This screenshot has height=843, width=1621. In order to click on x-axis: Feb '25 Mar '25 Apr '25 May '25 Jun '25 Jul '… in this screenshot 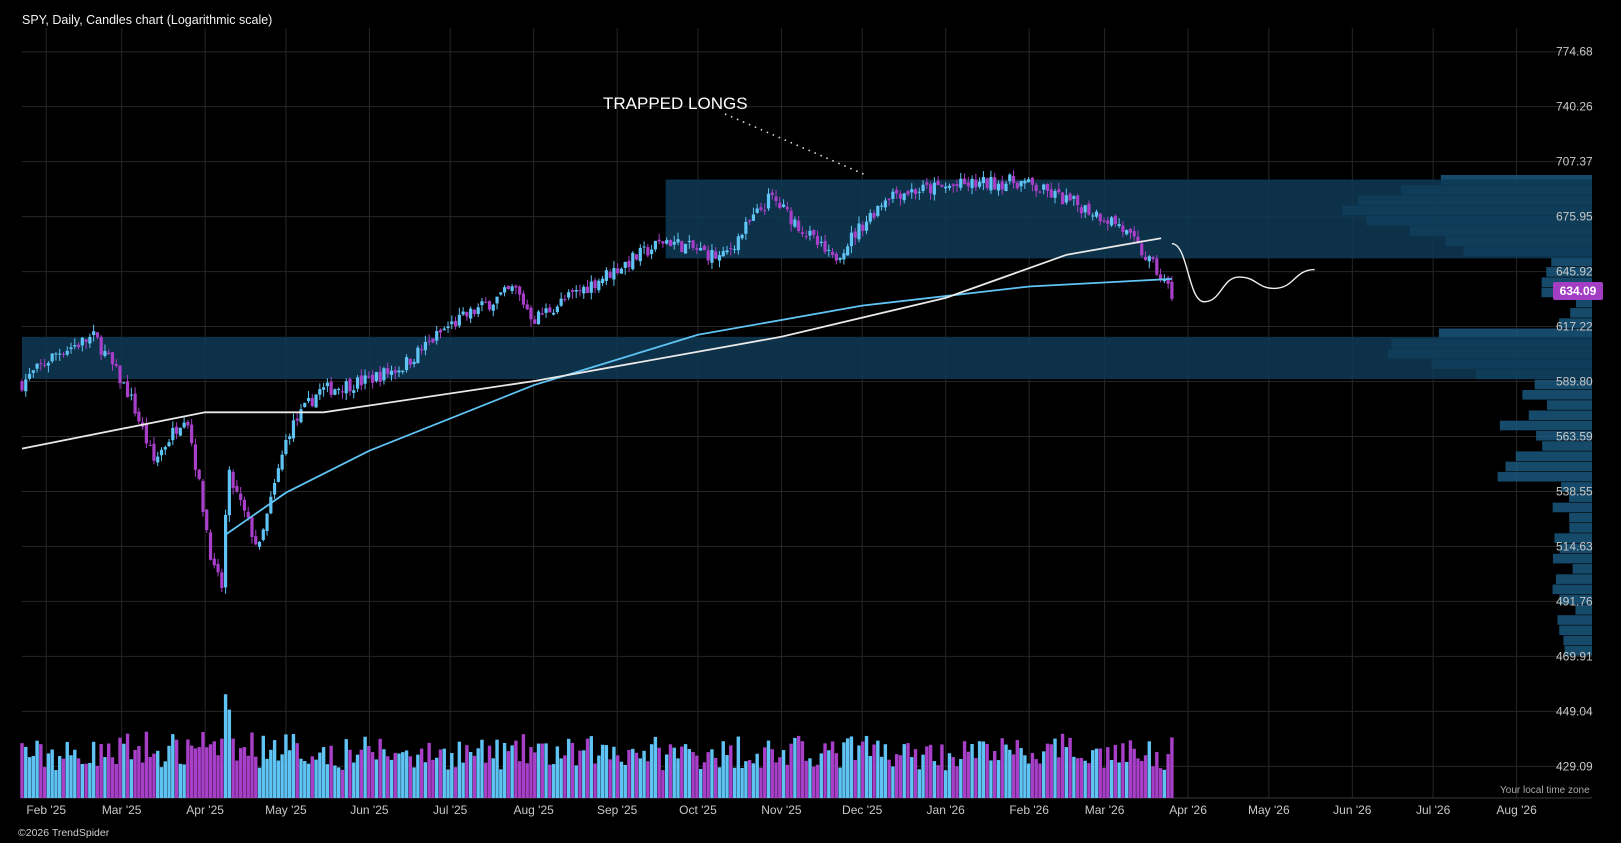, I will do `click(781, 810)`.